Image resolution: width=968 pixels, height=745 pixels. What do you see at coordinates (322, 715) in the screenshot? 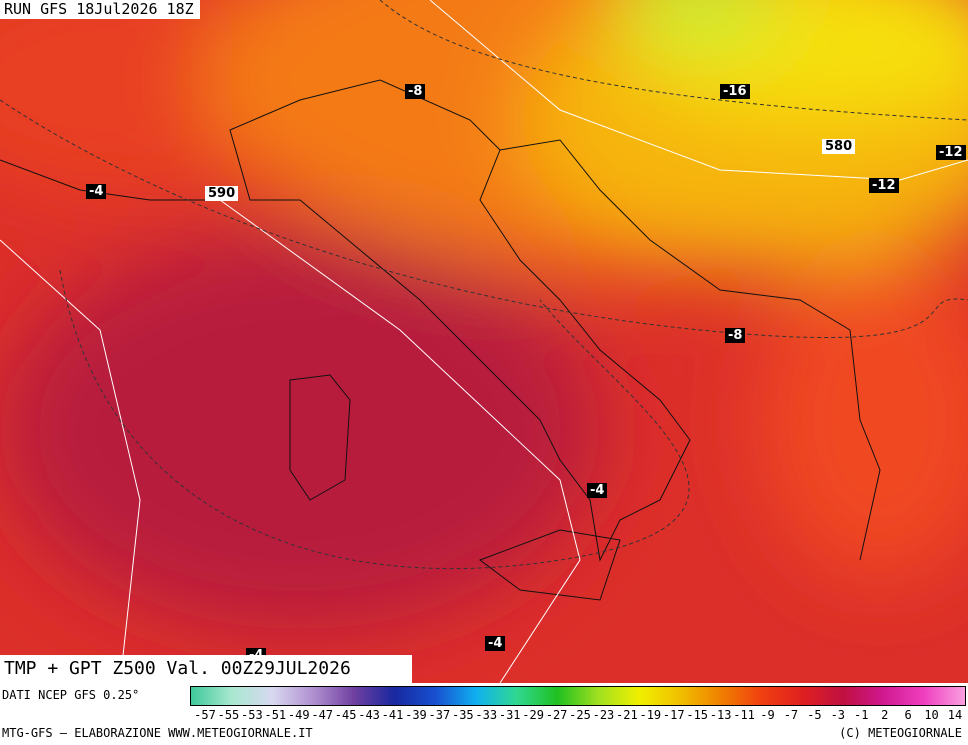
I see `scale-label: -47` at bounding box center [322, 715].